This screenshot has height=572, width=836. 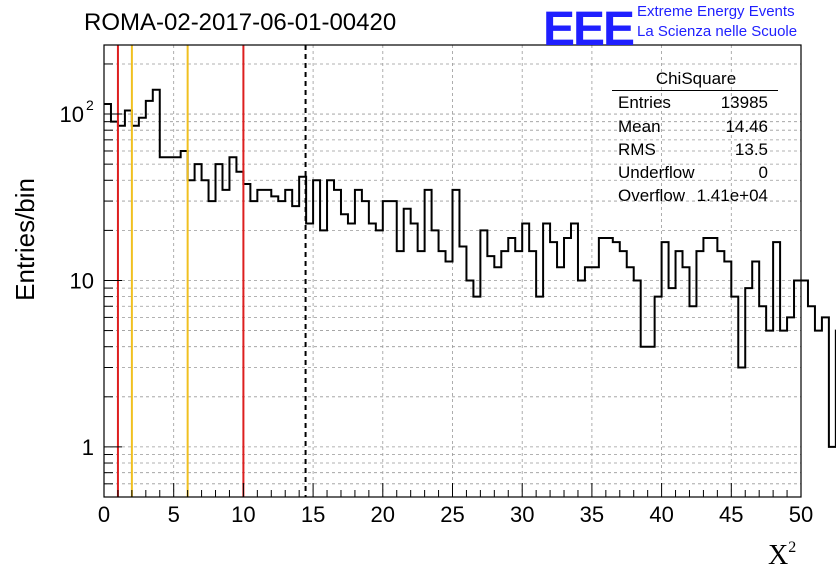 What do you see at coordinates (639, 126) in the screenshot?
I see `stat-label: Mean` at bounding box center [639, 126].